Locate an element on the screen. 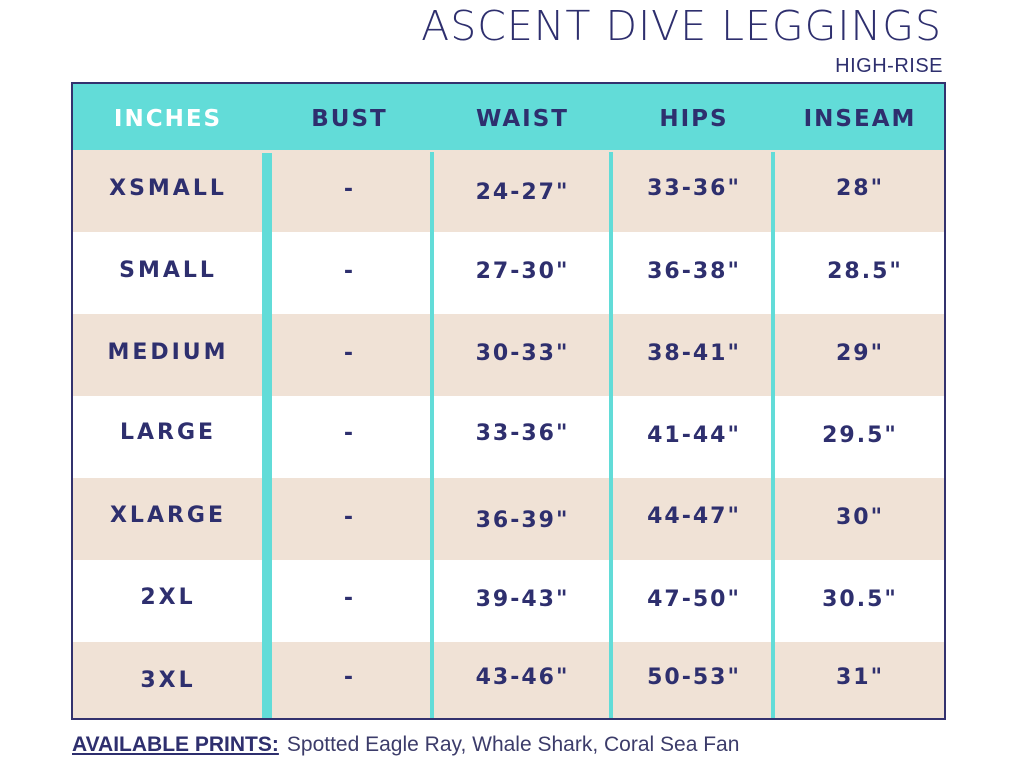 The width and height of the screenshot is (1024, 768). waist-cell: 30-33" is located at coordinates (522, 353).